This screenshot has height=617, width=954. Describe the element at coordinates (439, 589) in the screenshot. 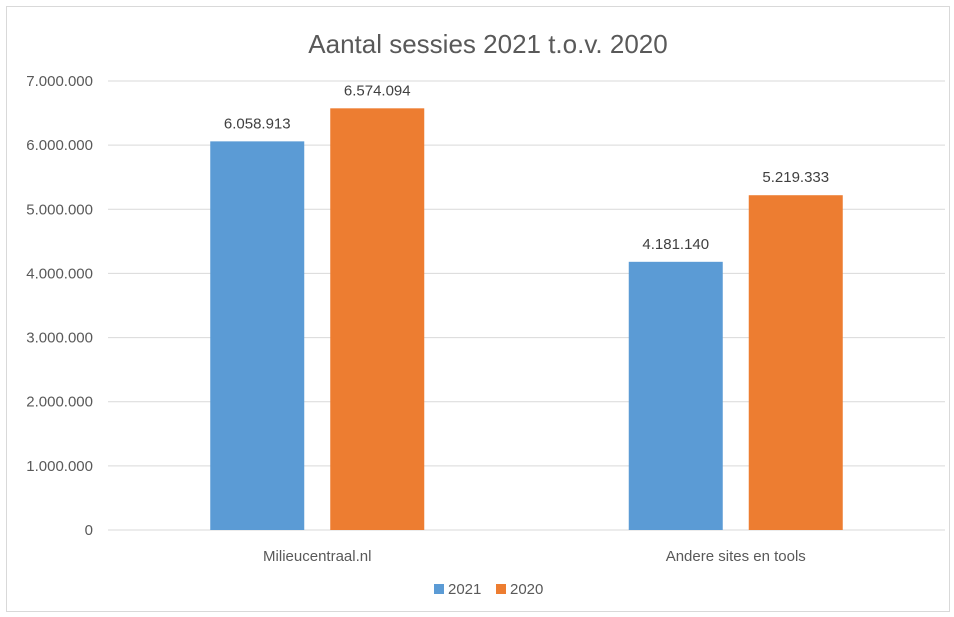

I see `legend-swatch-2021` at that location.